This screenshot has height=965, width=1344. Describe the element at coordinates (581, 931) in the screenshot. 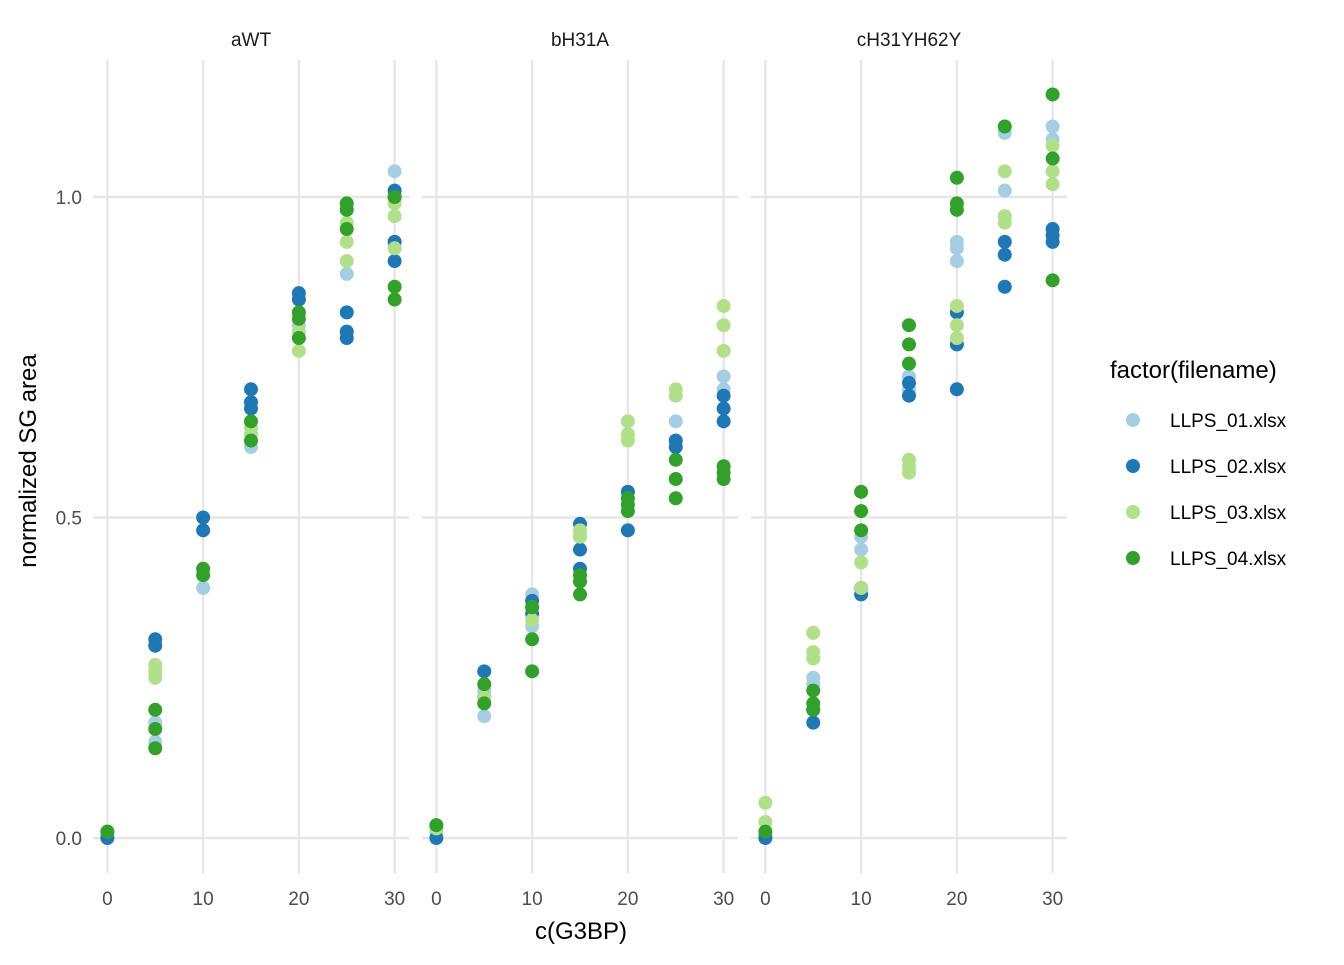

I see `x-axis-title: c(G3BP)` at that location.